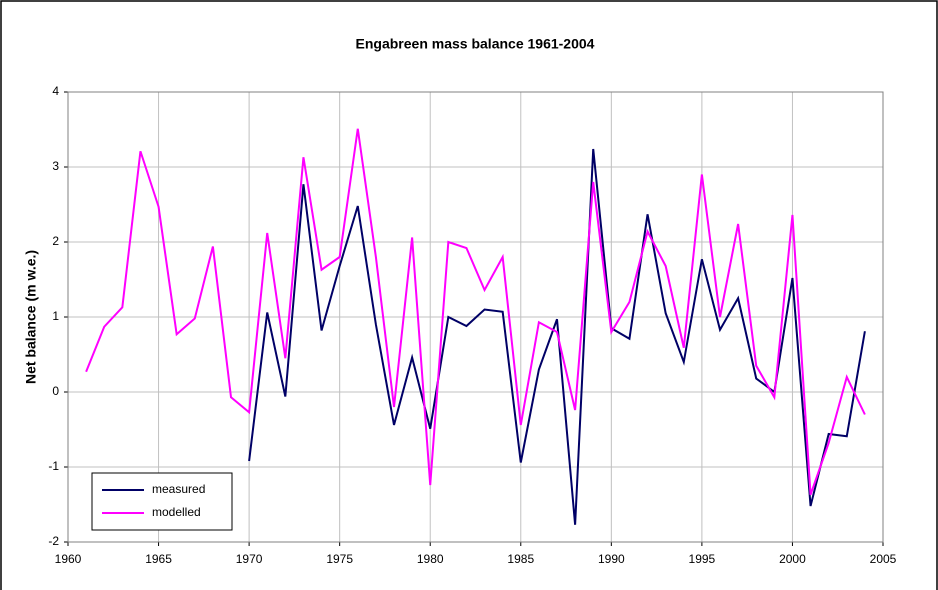 The height and width of the screenshot is (590, 938). Describe the element at coordinates (178, 489) in the screenshot. I see `legend-label: measured` at that location.